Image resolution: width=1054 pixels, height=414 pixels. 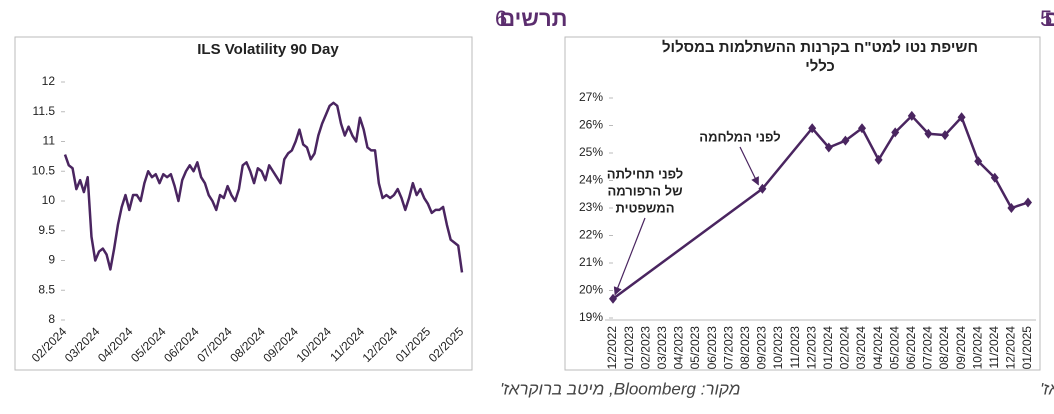 I want to click on figure-number: 5, so click(x=1046, y=18).